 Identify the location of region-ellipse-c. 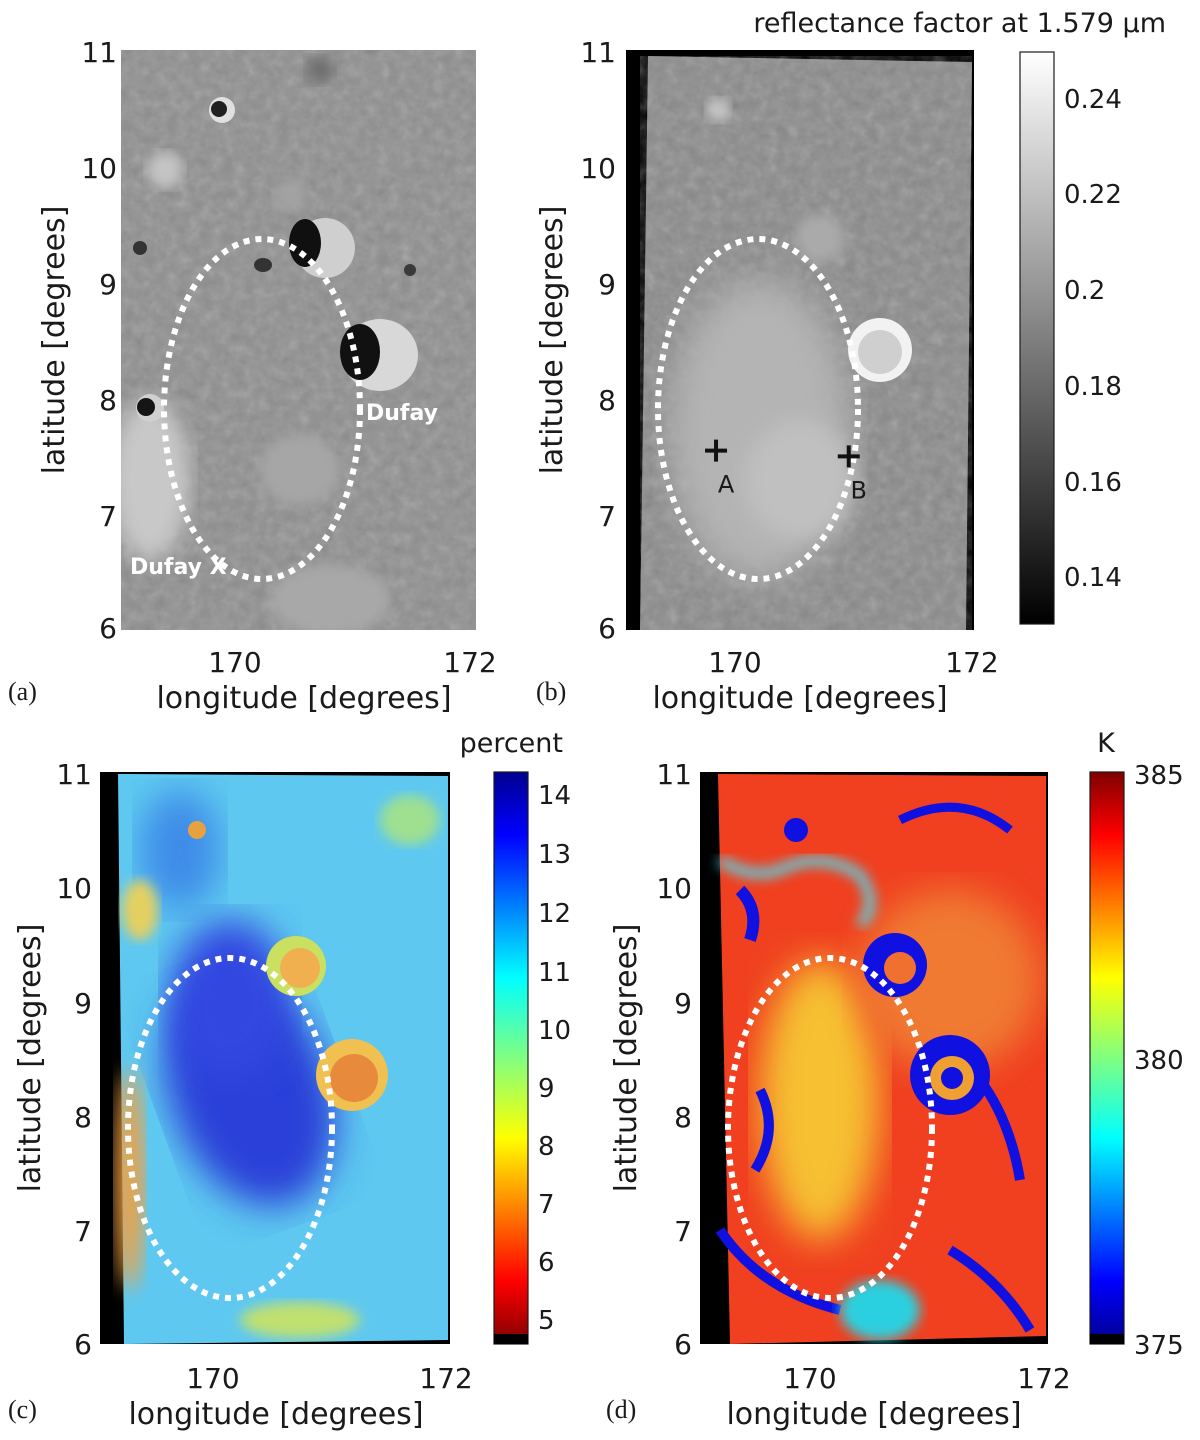
(230, 1128).